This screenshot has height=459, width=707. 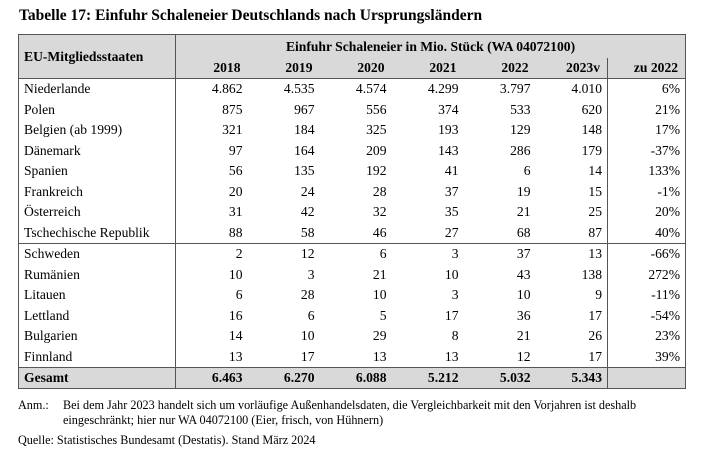 What do you see at coordinates (352, 315) in the screenshot?
I see `table-row: Lettland 16 6 5 17 36 17 -54%` at bounding box center [352, 315].